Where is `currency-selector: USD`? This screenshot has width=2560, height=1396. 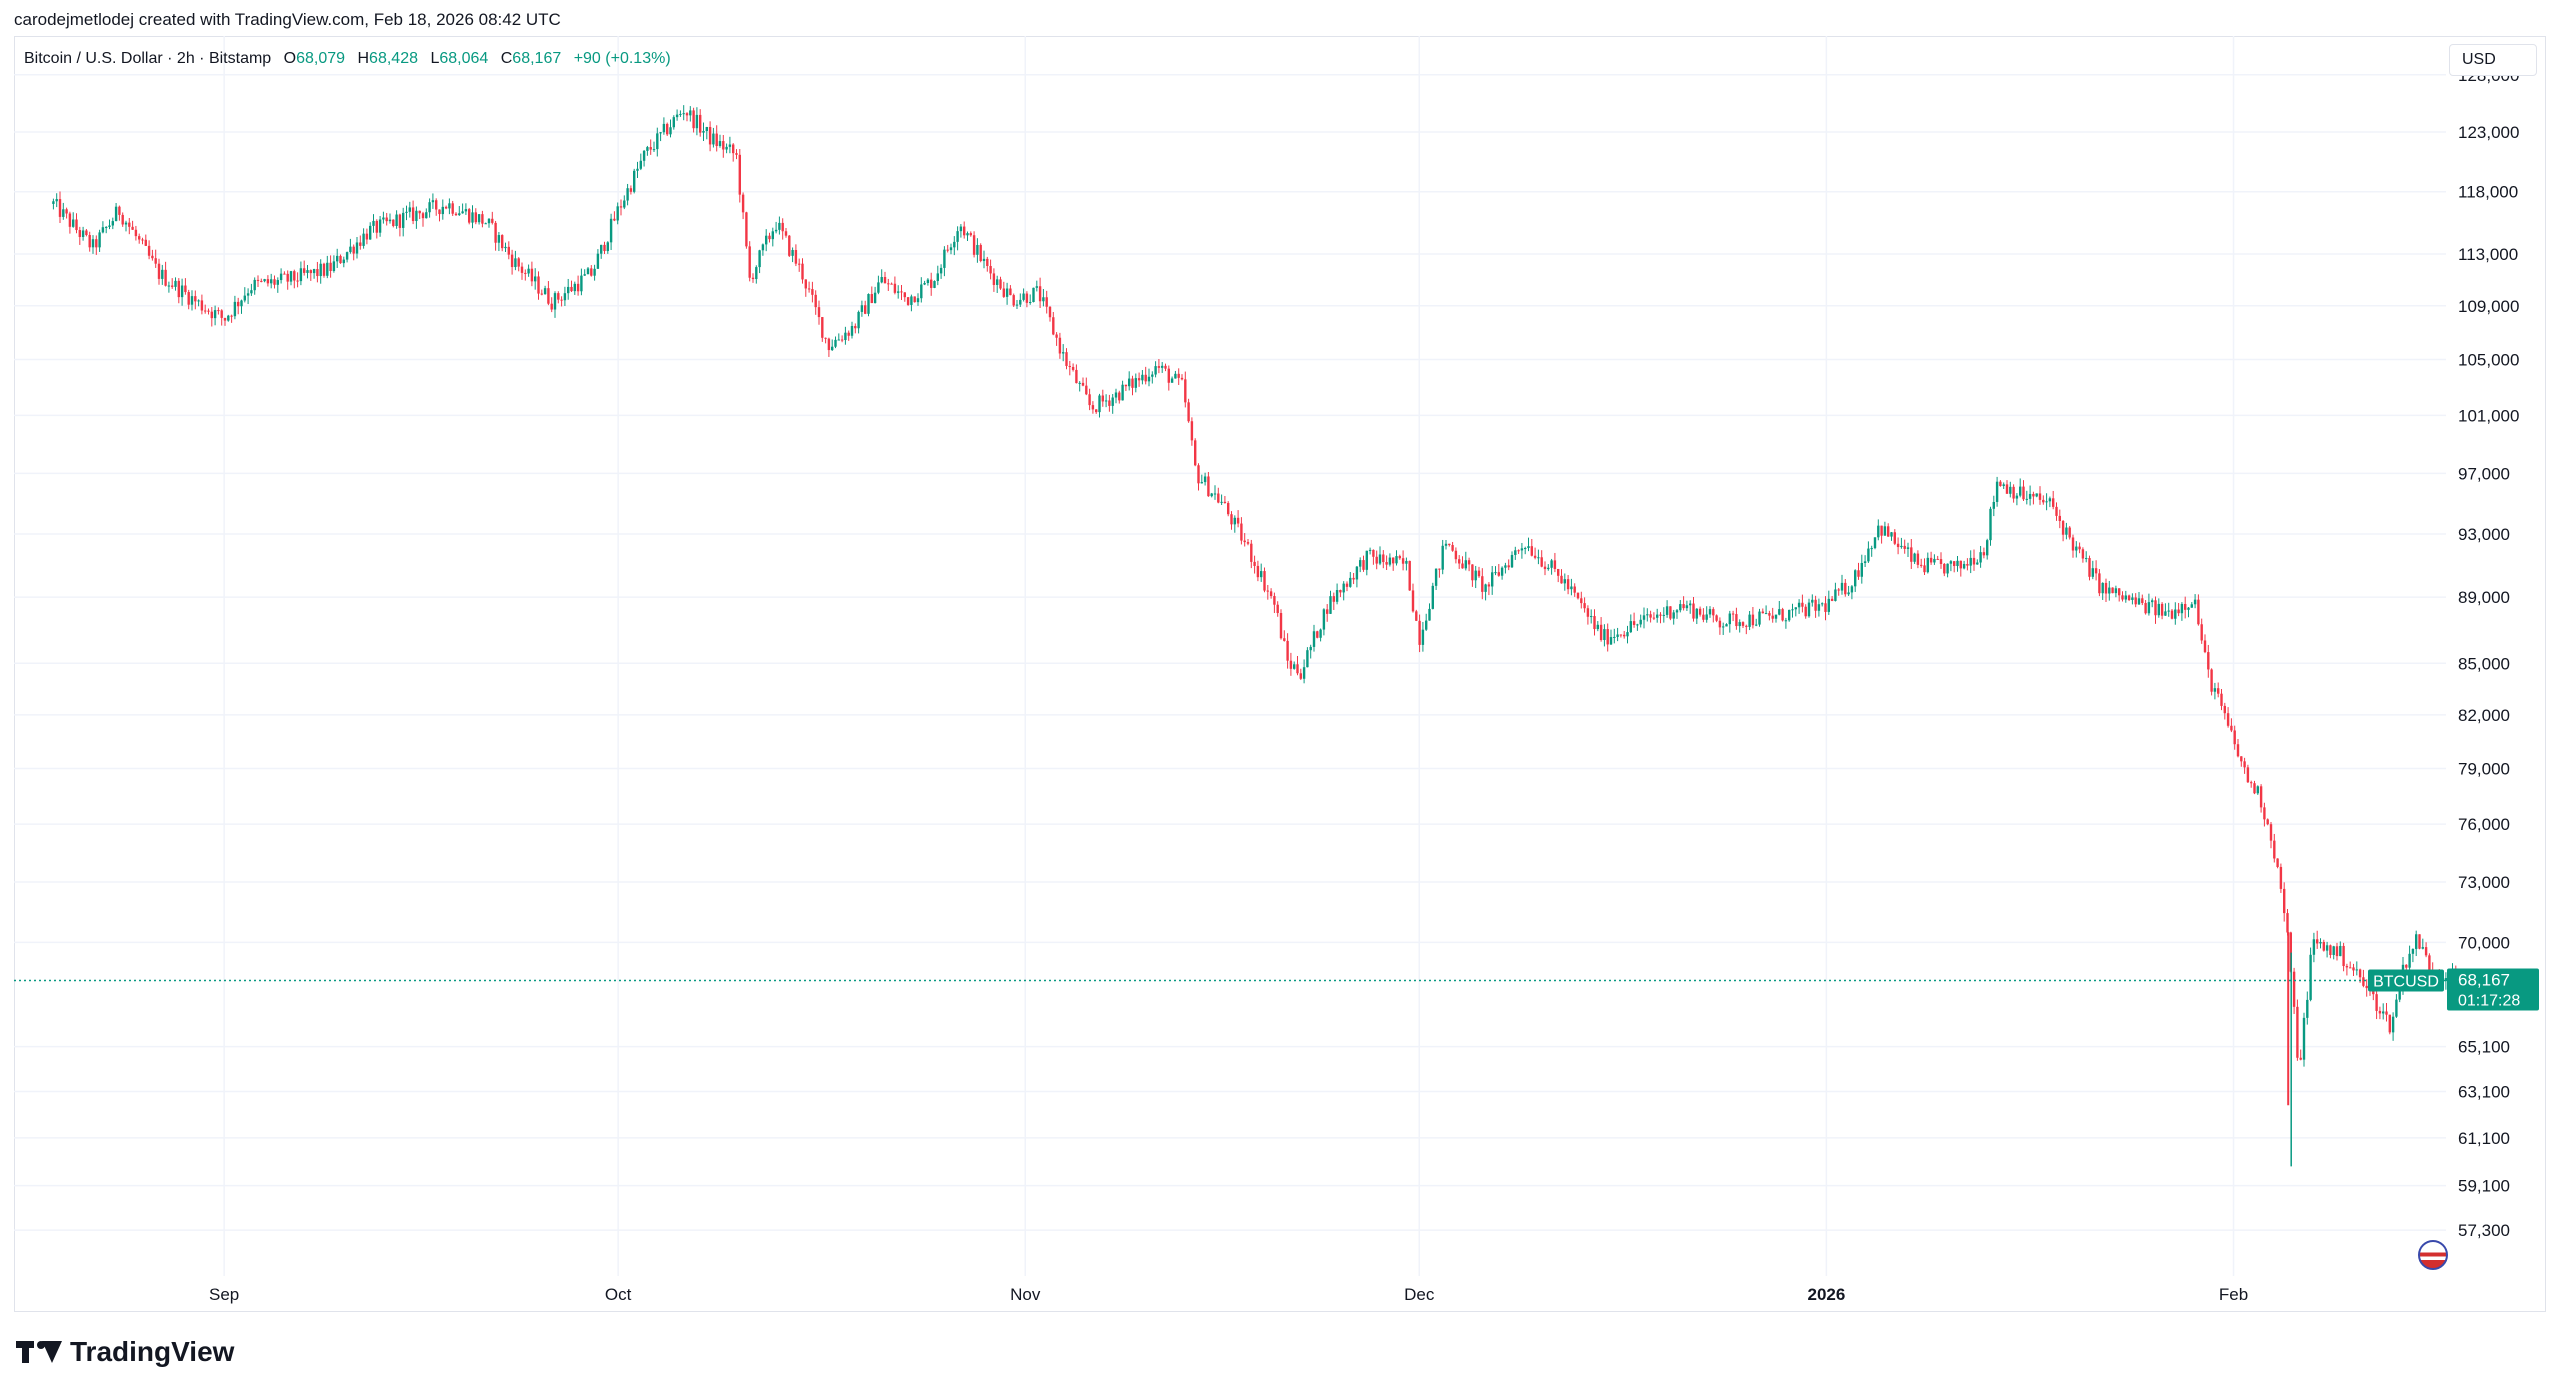
currency-selector: USD is located at coordinates (2493, 60).